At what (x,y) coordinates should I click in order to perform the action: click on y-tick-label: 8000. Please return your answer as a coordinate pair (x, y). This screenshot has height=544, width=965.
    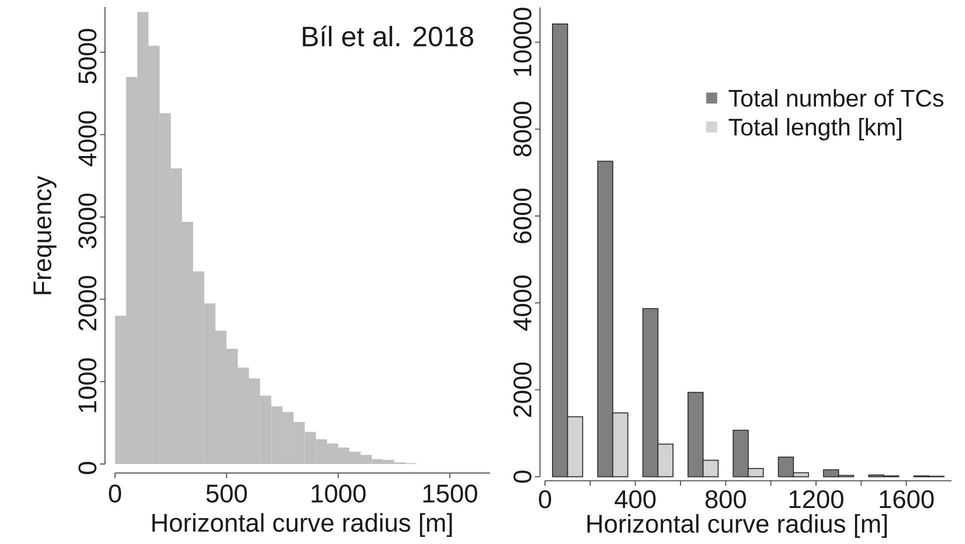
    Looking at the image, I should click on (522, 129).